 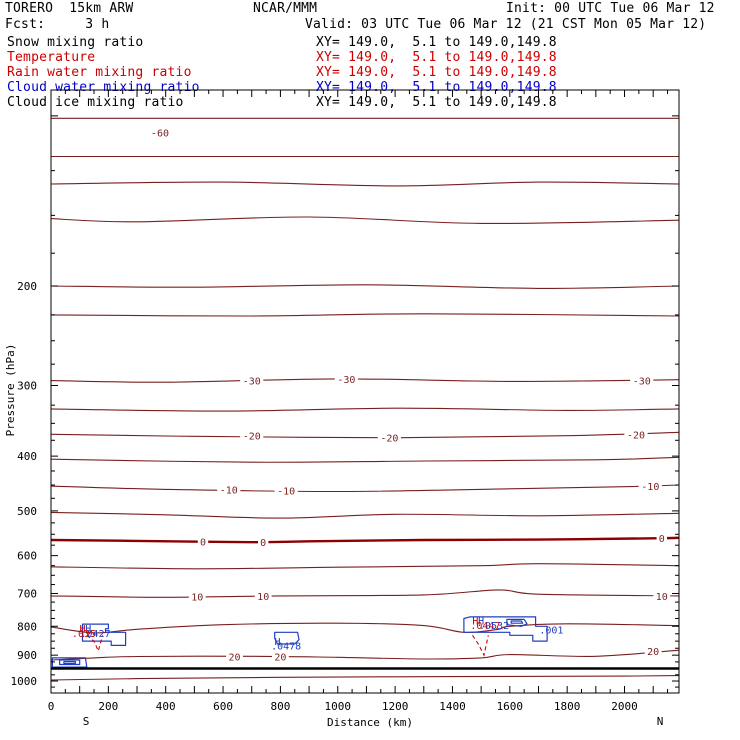 I want to click on field-name-cloud-ice: Cloud ice mixing ratio, so click(x=95, y=102).